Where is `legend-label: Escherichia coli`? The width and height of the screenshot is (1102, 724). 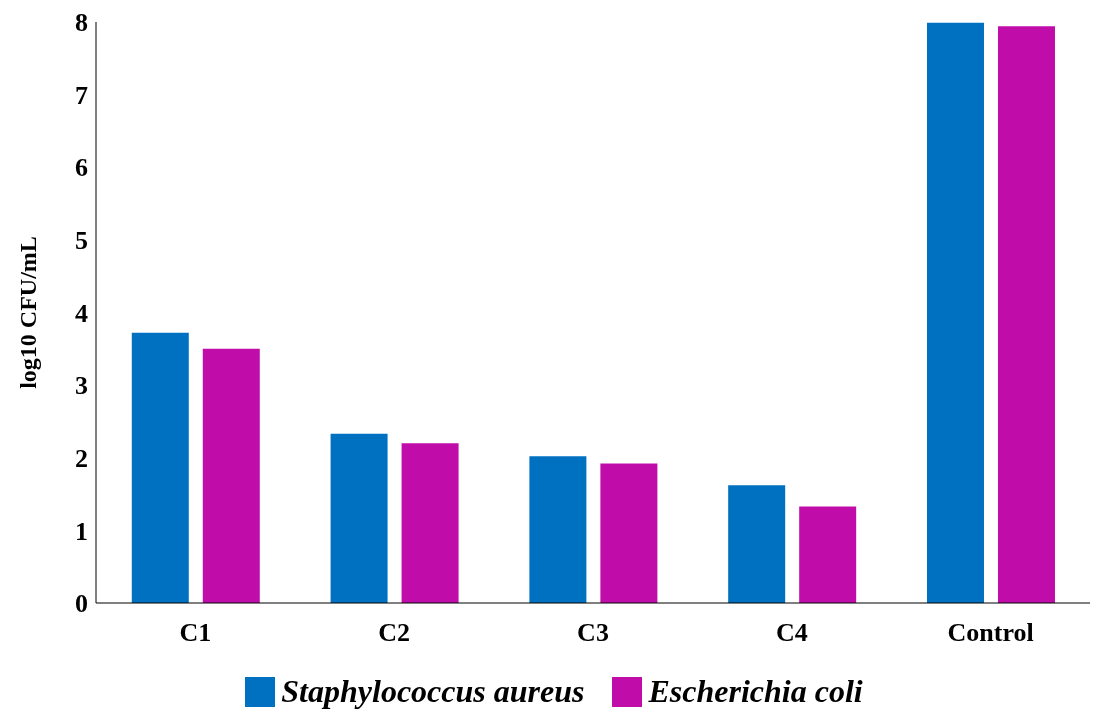
legend-label: Escherichia coli is located at coordinates (755, 691).